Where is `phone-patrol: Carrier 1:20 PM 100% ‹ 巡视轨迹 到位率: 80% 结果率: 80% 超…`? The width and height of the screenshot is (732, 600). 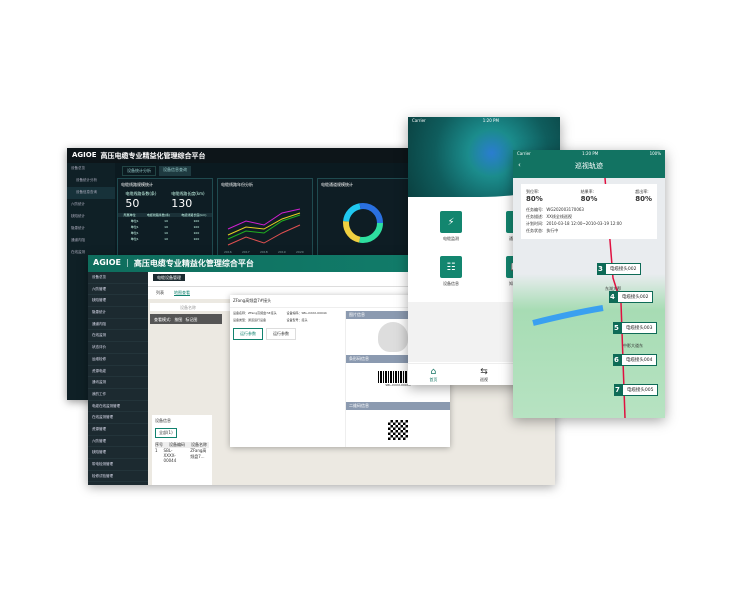
phone-patrol: Carrier 1:20 PM 100% ‹ 巡视轨迹 到位率: 80% 结果率: 80% 超… is located at coordinates (589, 284).